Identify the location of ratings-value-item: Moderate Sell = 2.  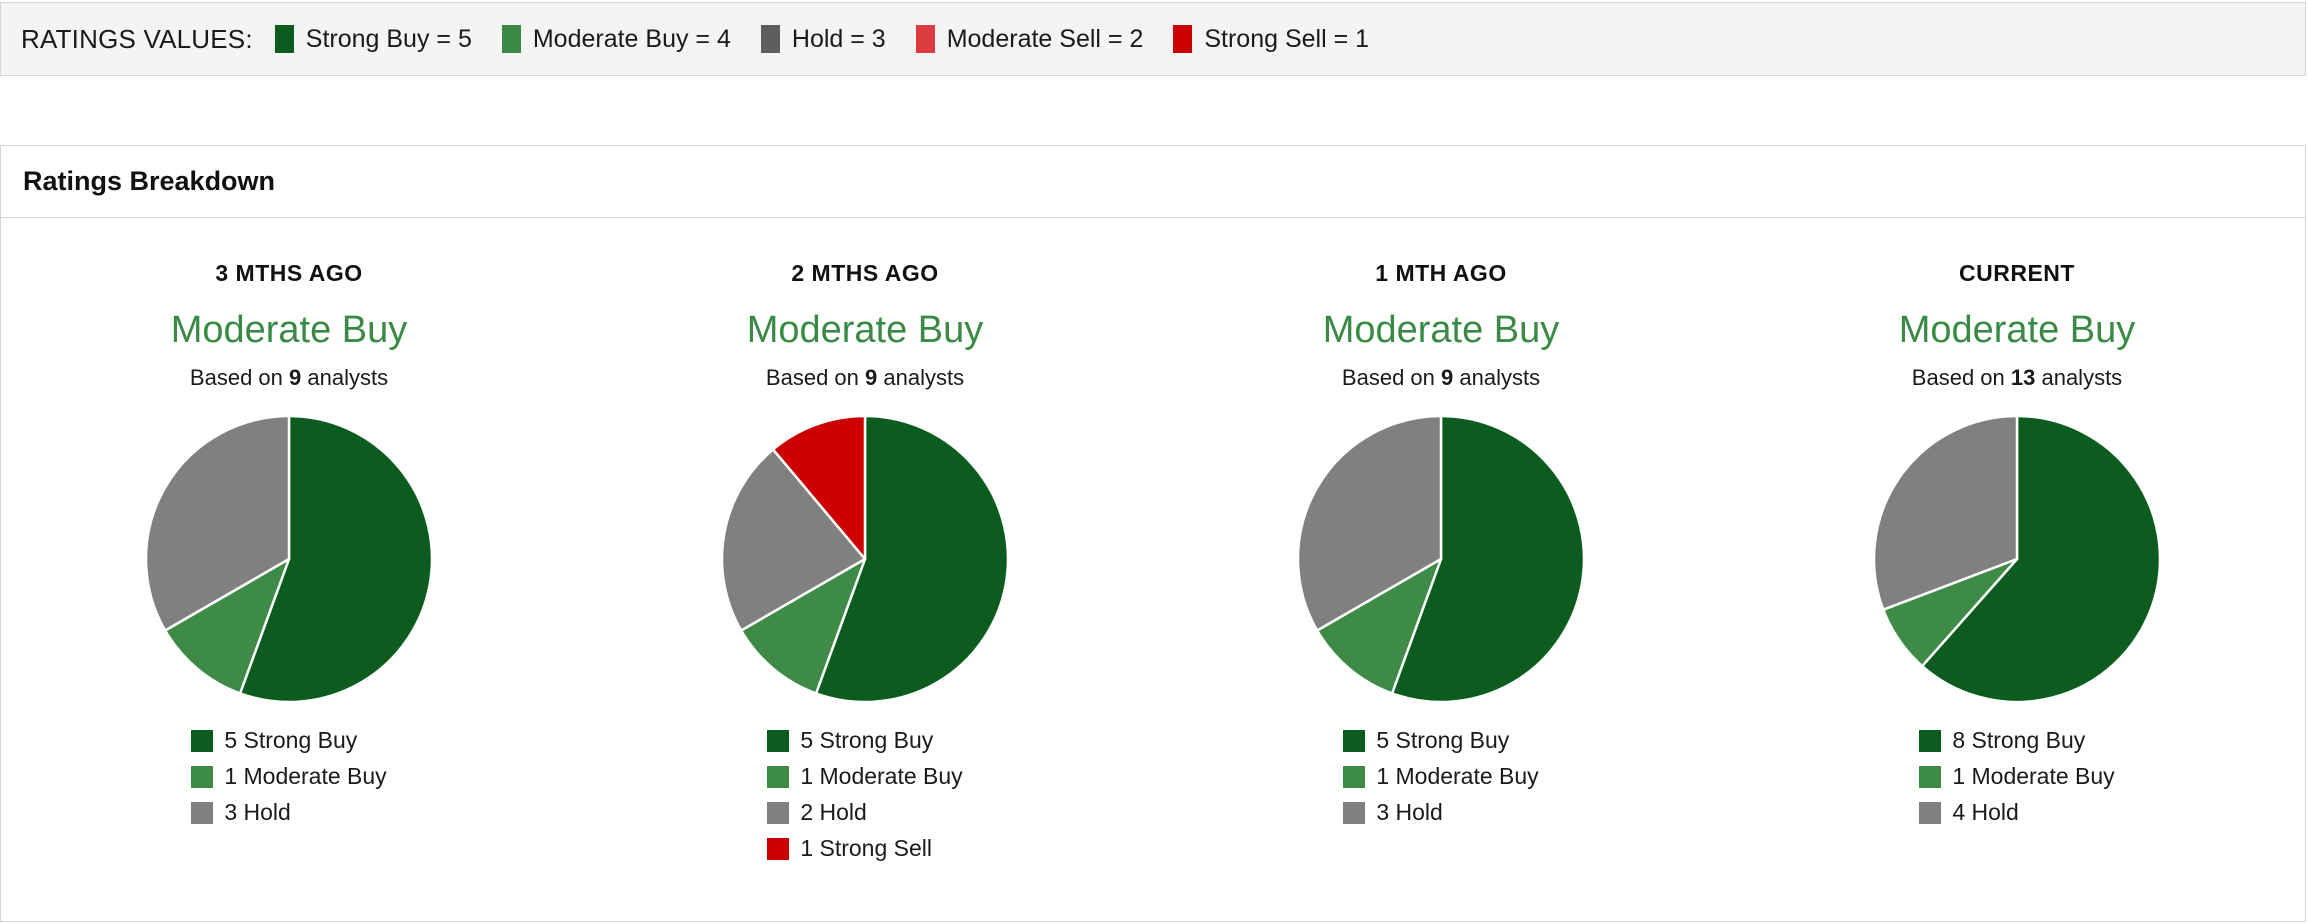
(1029, 39).